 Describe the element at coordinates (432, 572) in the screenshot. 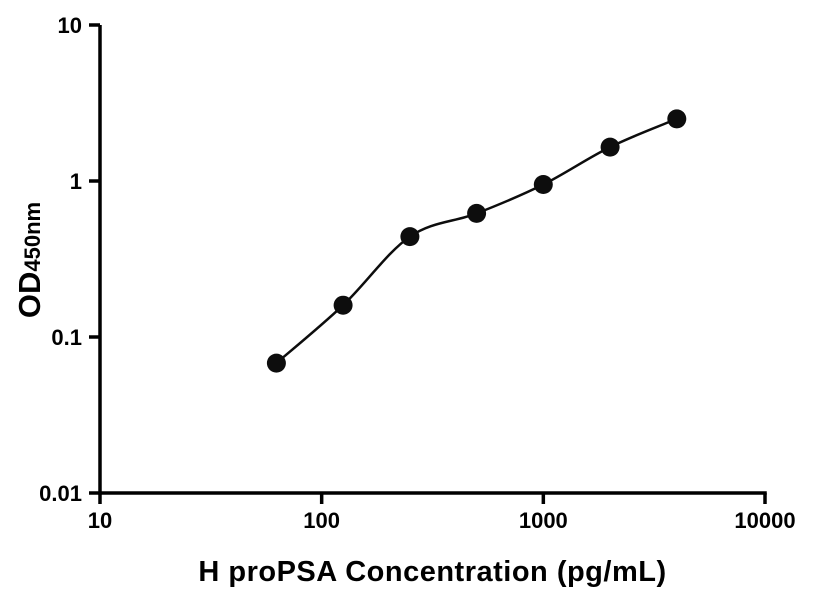

I see `x-axis-title: H proPSA Concentration (pg/mL)` at that location.